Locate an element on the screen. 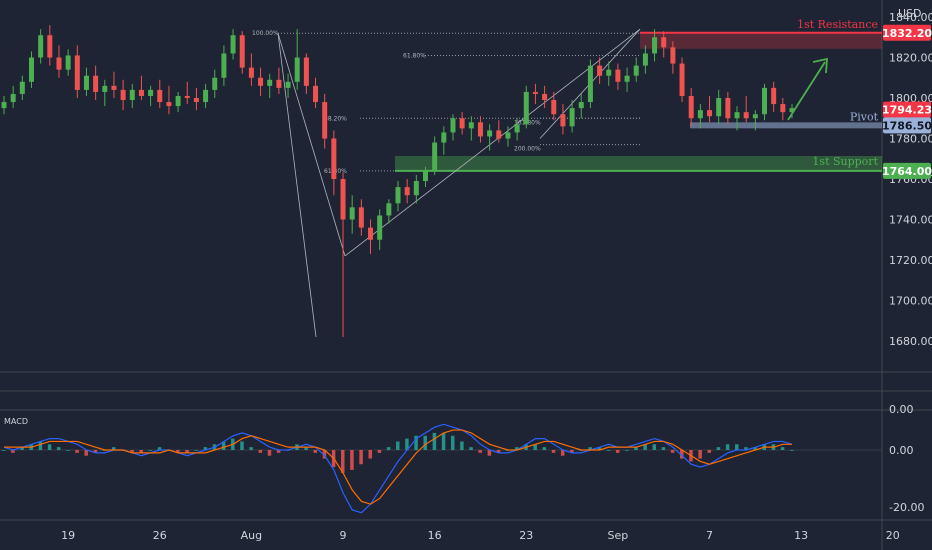 Image resolution: width=932 pixels, height=550 pixels. pivot-label: Pivot is located at coordinates (864, 116).